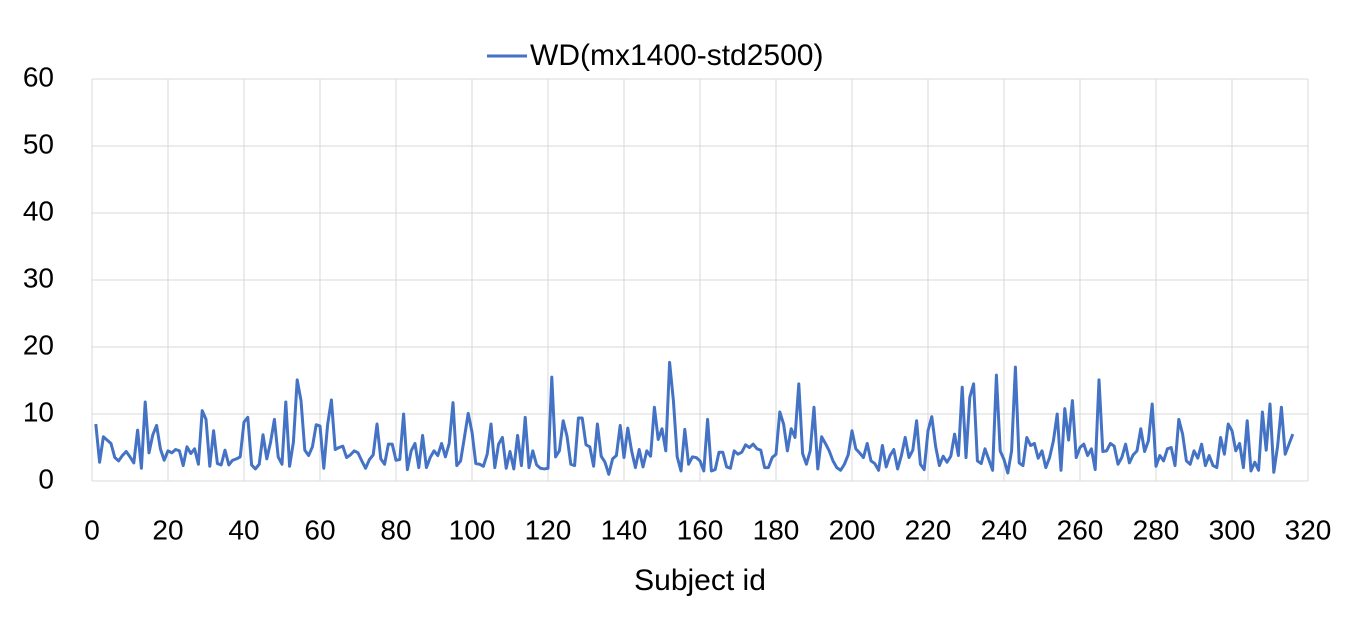 The image size is (1366, 622). What do you see at coordinates (624, 529) in the screenshot?
I see `x-tick-label: 140` at bounding box center [624, 529].